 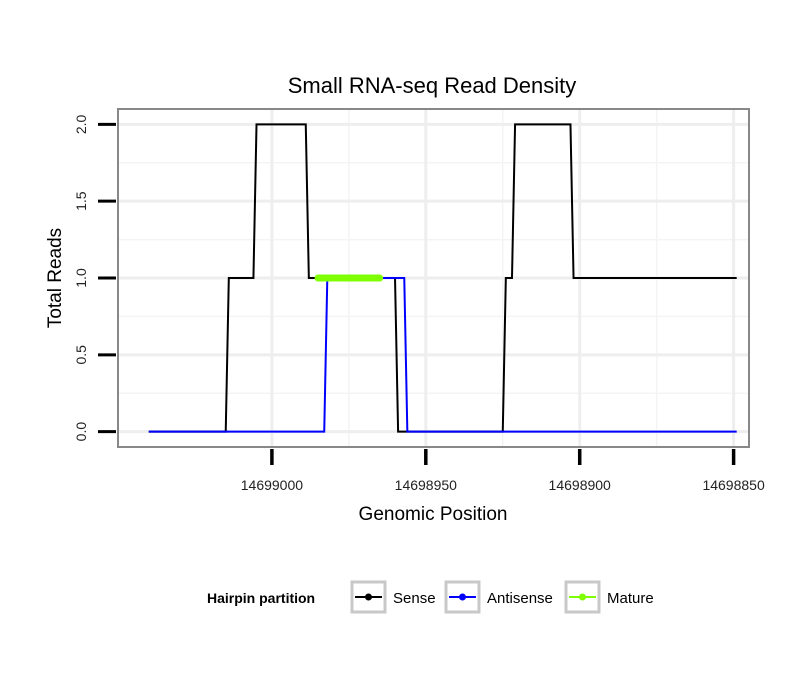 What do you see at coordinates (81, 355) in the screenshot?
I see `y-tick-label: 0.5` at bounding box center [81, 355].